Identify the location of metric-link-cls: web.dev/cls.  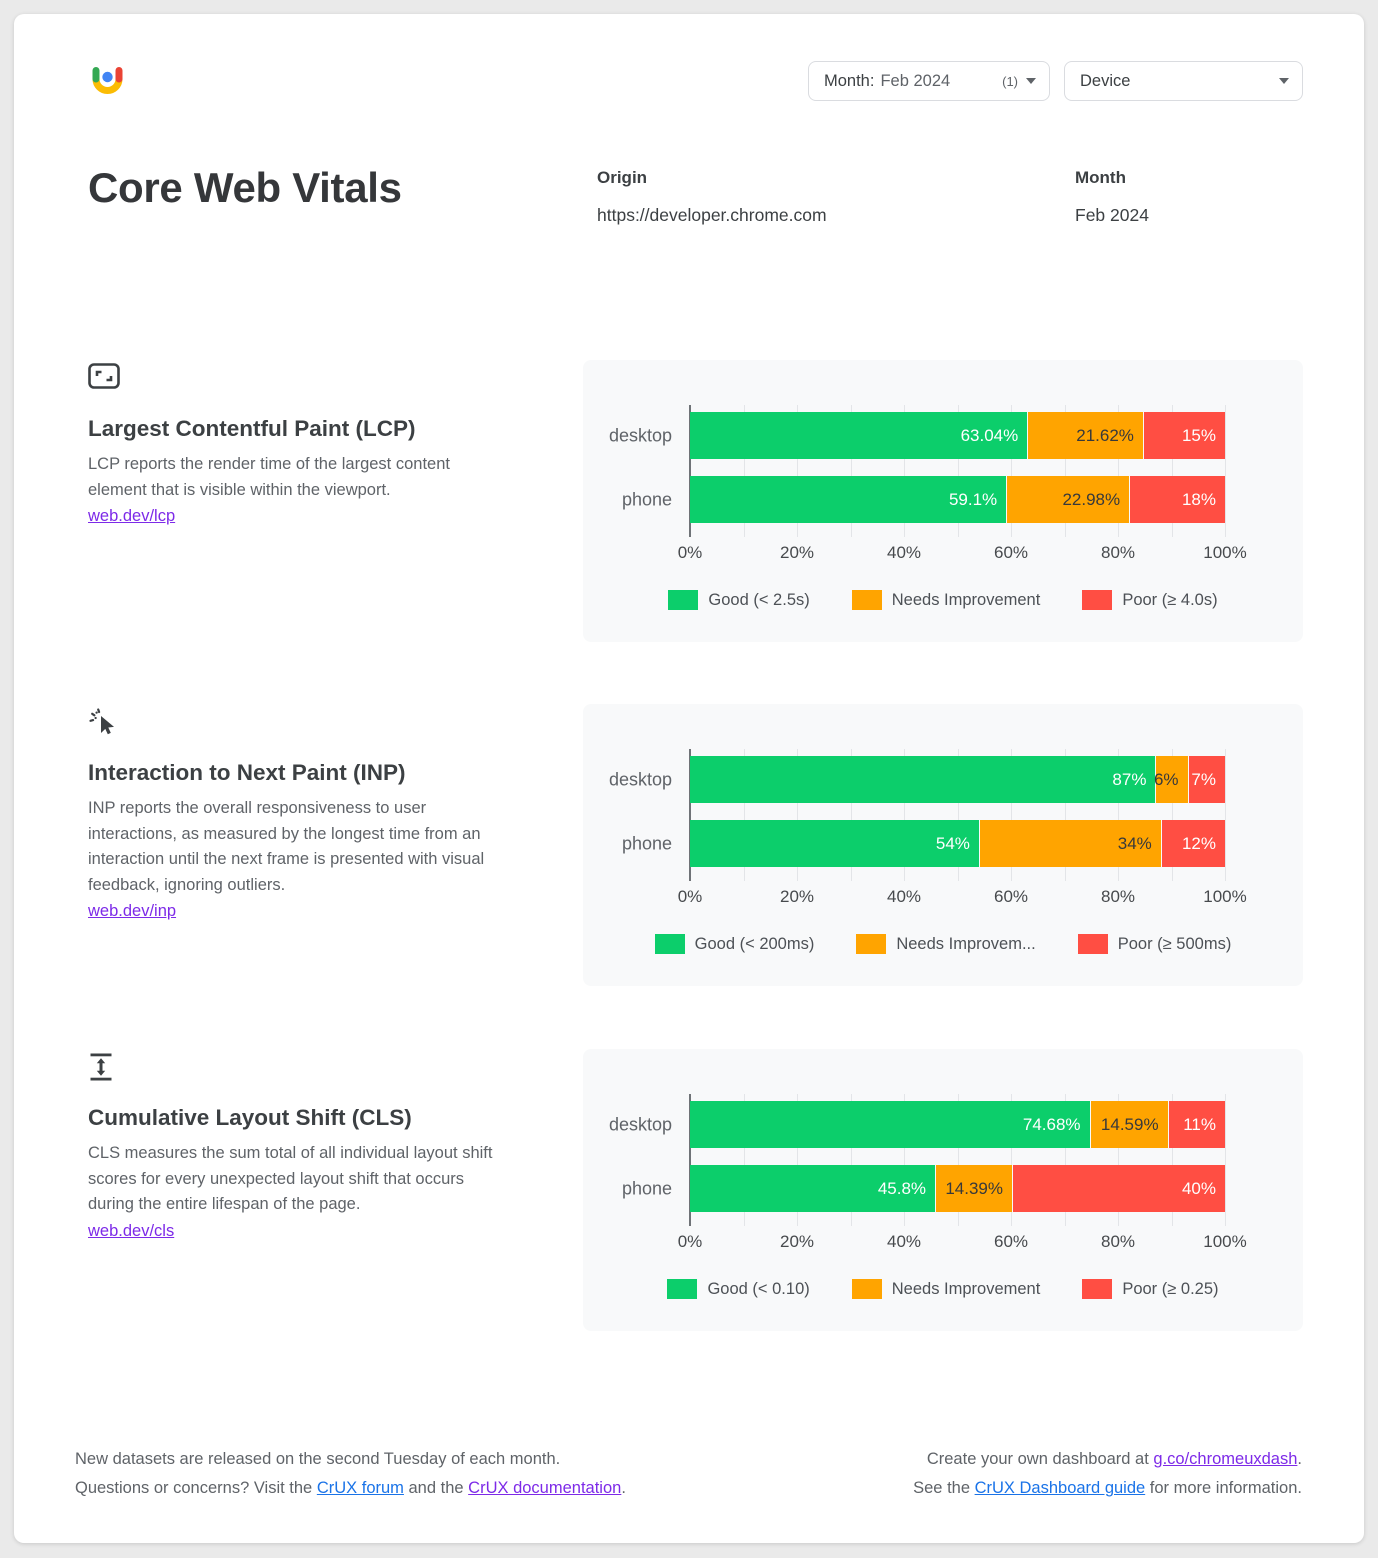
(131, 1230).